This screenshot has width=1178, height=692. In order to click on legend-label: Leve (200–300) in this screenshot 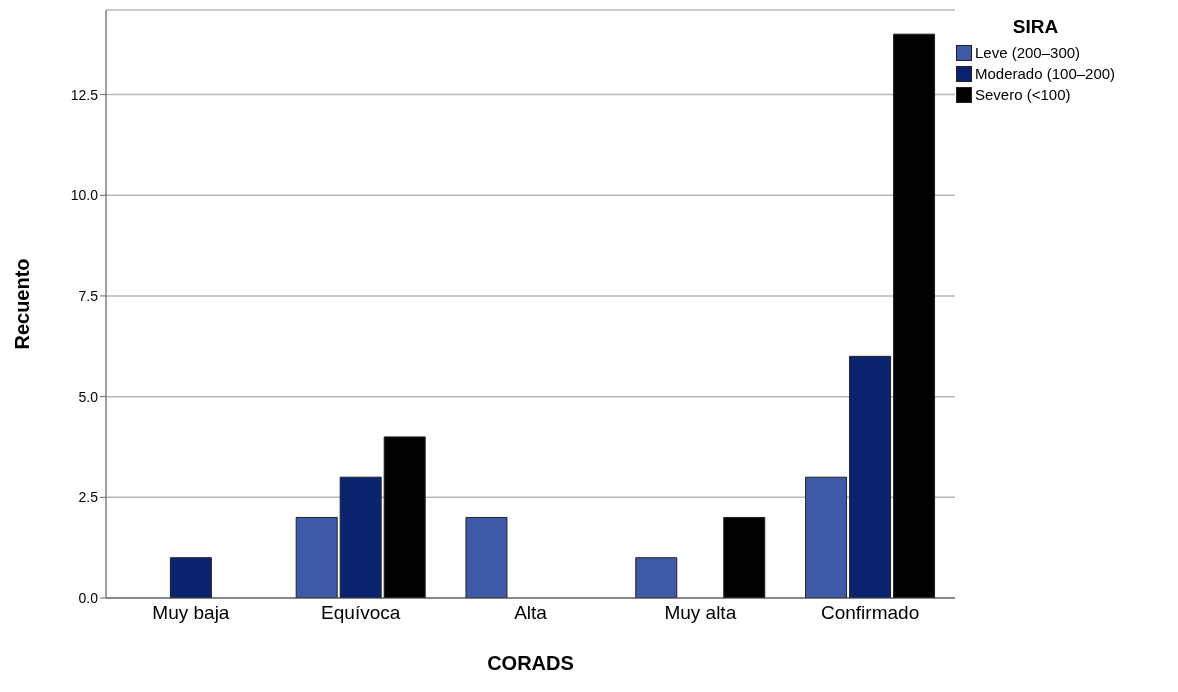, I will do `click(1028, 53)`.